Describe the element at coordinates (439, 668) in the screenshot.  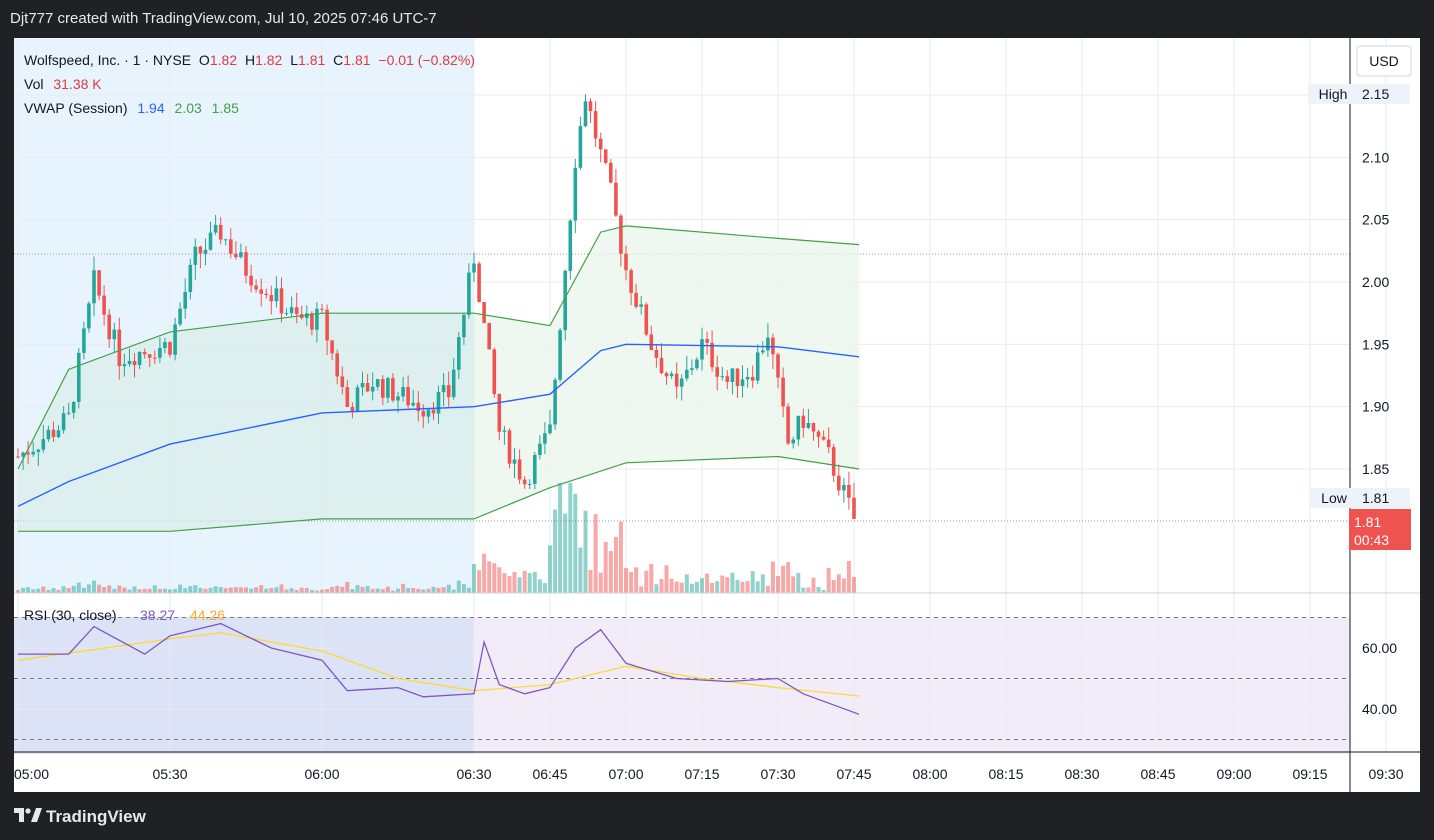
I see `rsi-line` at that location.